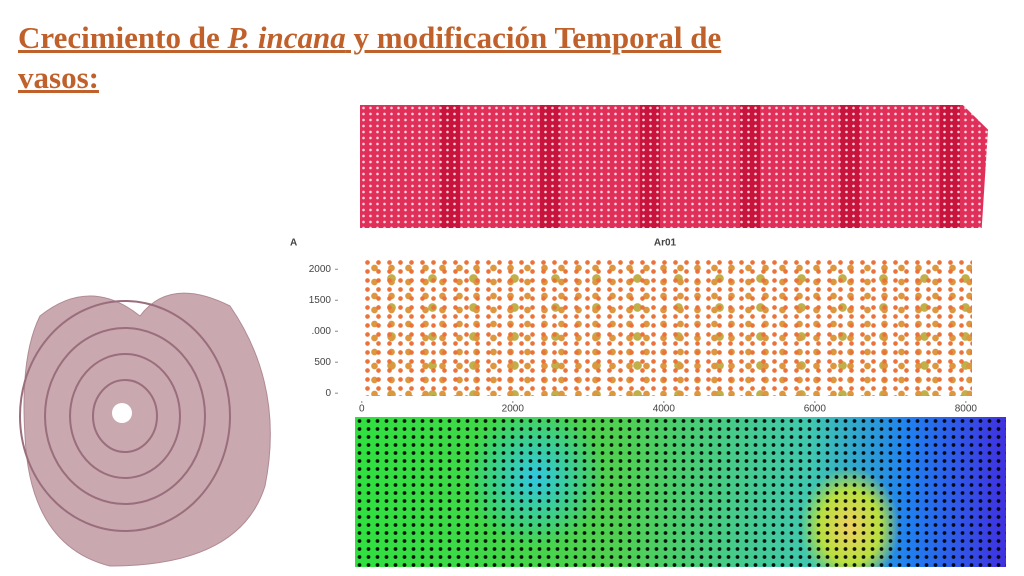 The image size is (1024, 576). What do you see at coordinates (665, 243) in the screenshot?
I see `chart-title: Ar01` at bounding box center [665, 243].